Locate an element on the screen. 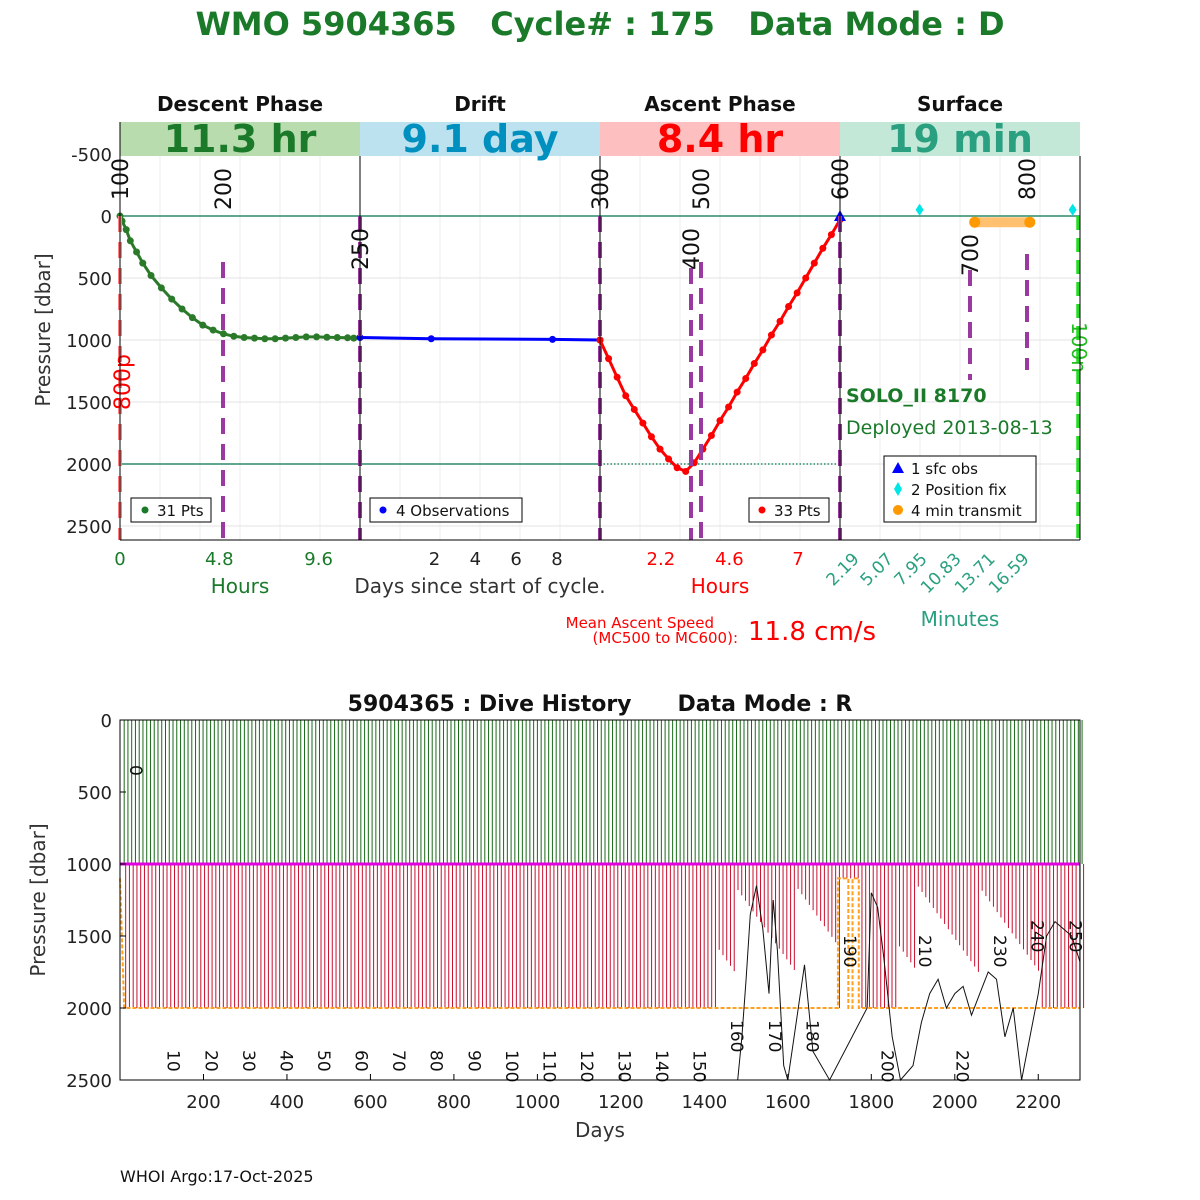  surface-tick-label: 2.19 is located at coordinates (843, 569).